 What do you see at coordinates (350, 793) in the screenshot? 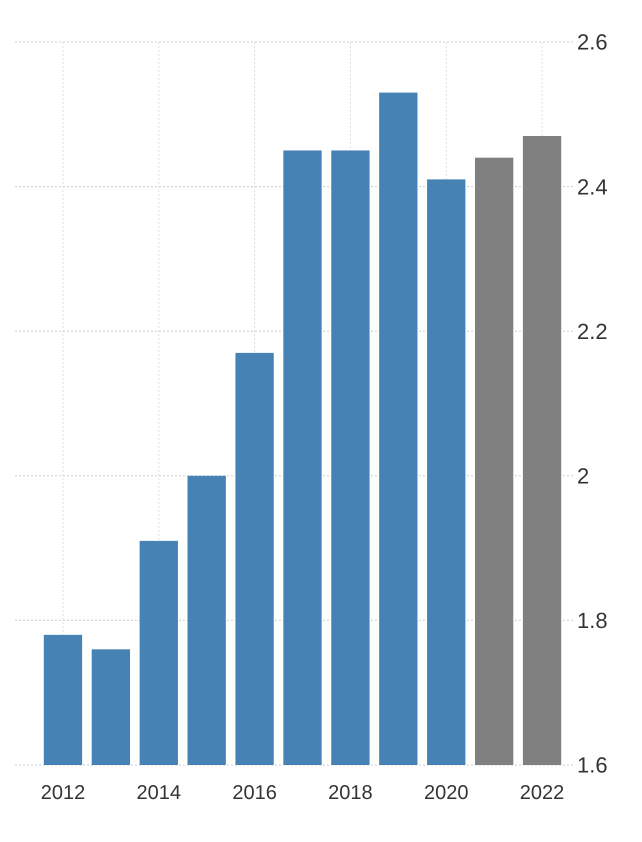
I see `x-tick-label: 2018` at bounding box center [350, 793].